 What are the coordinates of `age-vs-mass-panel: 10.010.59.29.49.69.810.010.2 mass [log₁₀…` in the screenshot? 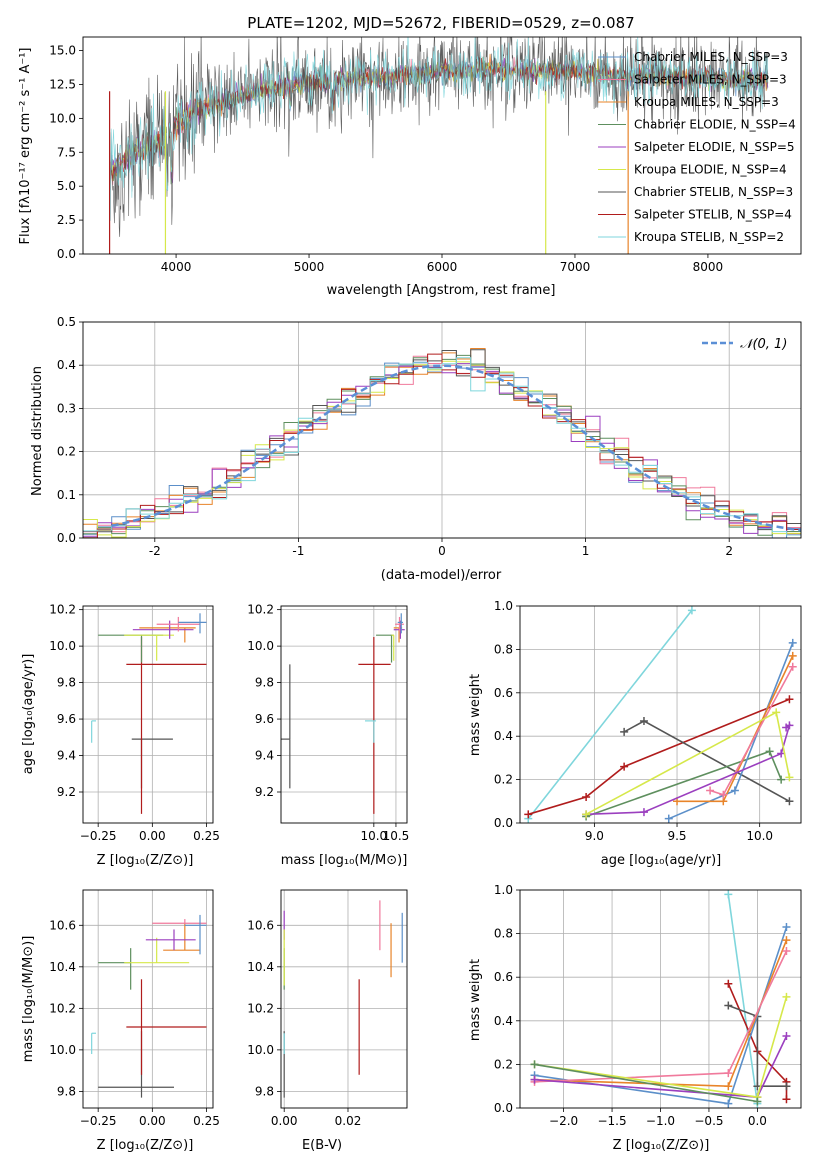 It's located at (328, 735).